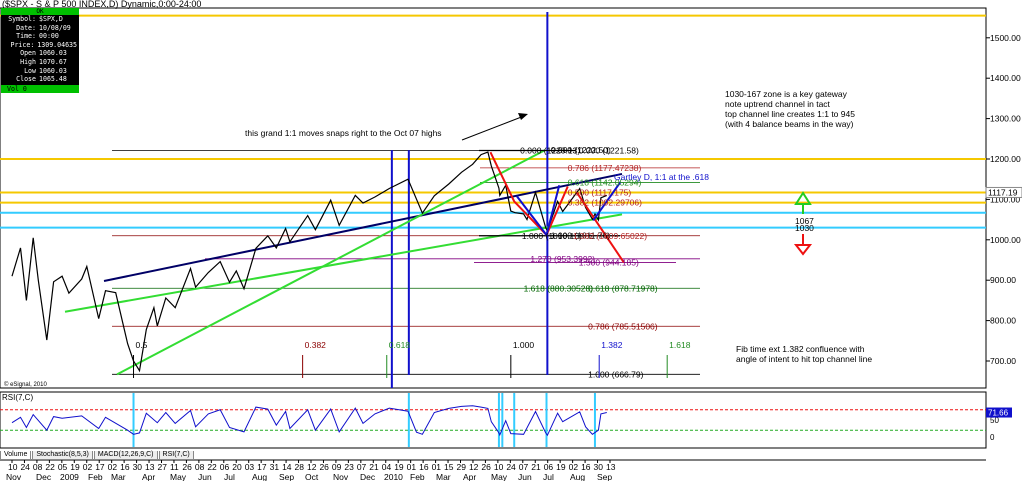  I want to click on info-row: High 1070.67, so click(40, 62).